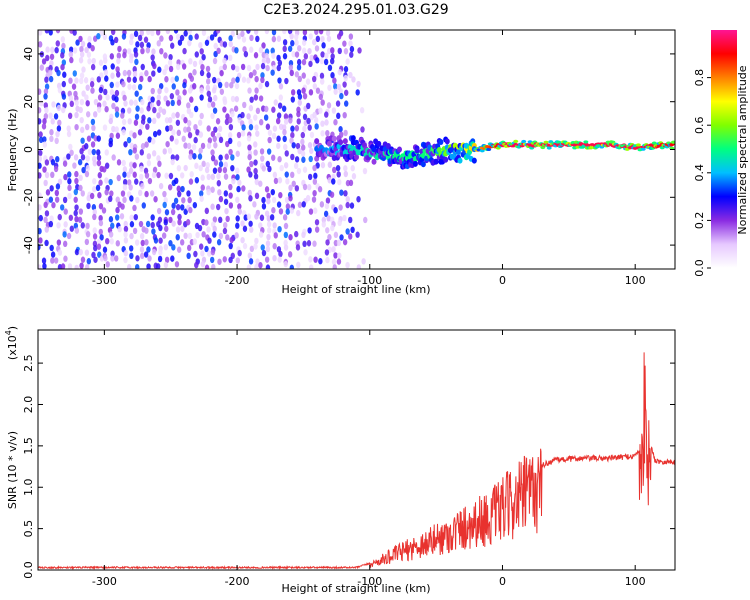  I want to click on x-tick-label: -100, so click(369, 280).